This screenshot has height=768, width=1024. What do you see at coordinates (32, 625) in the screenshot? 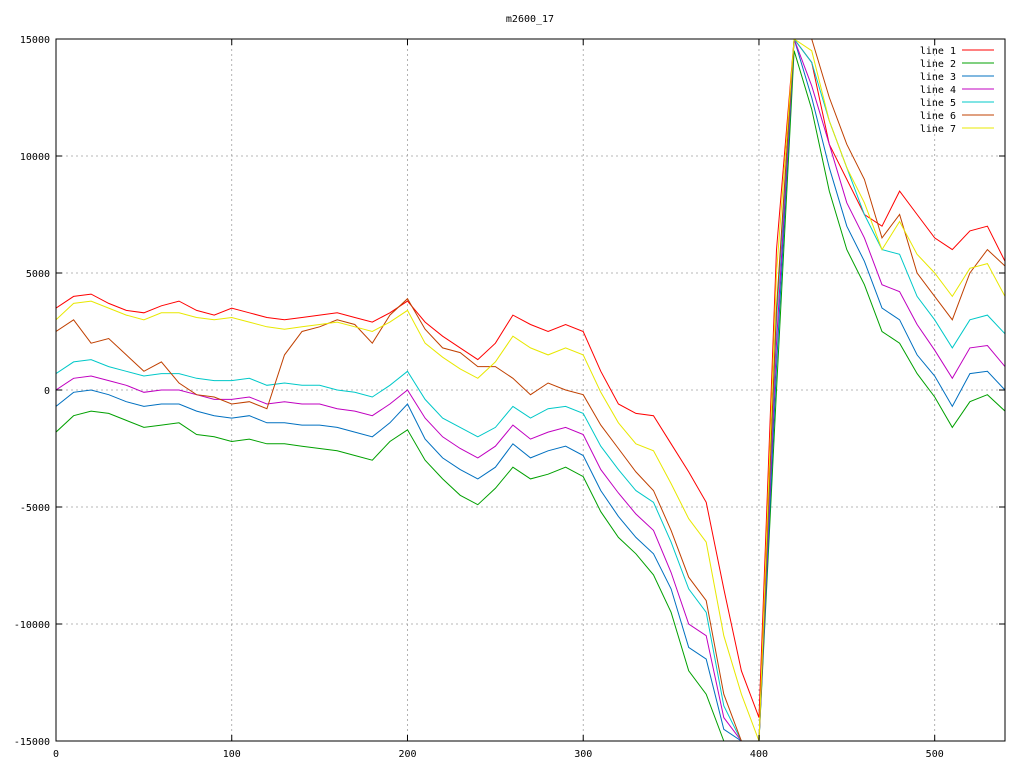
I see `y-tick-label: -10000` at bounding box center [32, 625].